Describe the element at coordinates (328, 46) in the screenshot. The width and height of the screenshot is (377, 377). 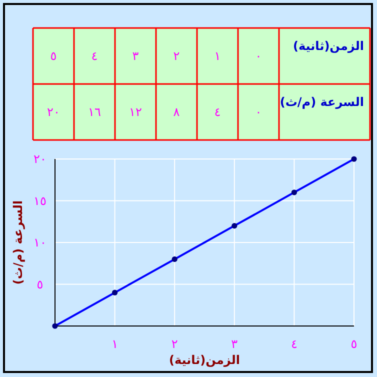
I see `row-header: الزمن(ثانية)` at that location.